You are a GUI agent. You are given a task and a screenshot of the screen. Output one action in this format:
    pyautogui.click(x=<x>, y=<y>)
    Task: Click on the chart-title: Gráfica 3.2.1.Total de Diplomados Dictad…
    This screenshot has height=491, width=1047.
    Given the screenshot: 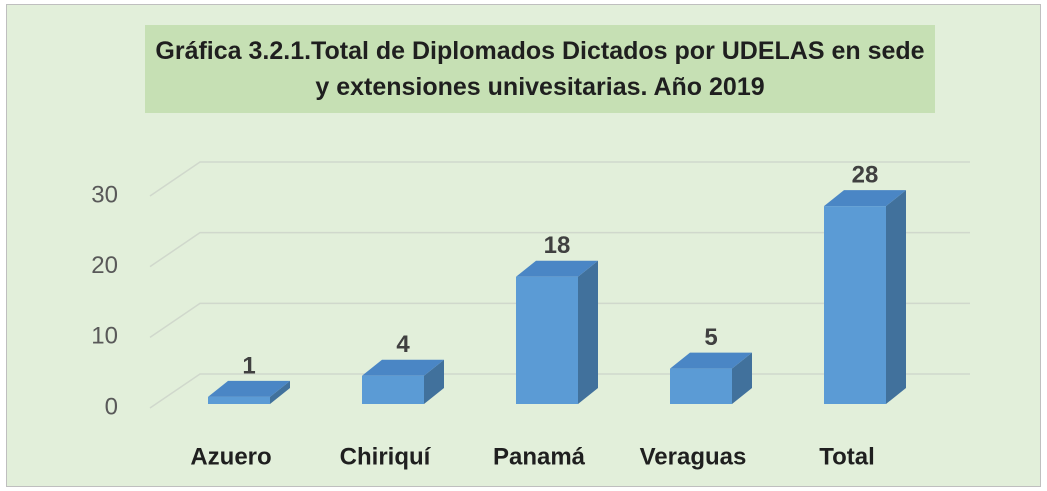 What is the action you would take?
    pyautogui.click(x=540, y=69)
    